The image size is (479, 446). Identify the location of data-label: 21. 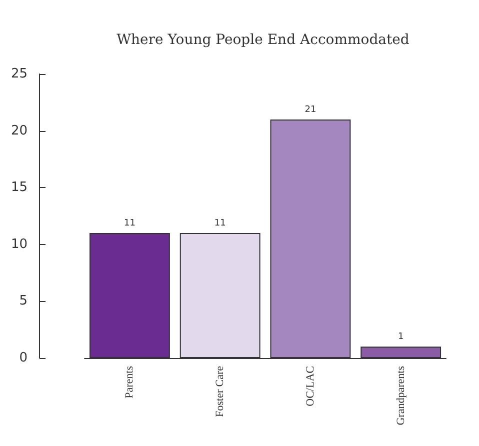
(310, 109).